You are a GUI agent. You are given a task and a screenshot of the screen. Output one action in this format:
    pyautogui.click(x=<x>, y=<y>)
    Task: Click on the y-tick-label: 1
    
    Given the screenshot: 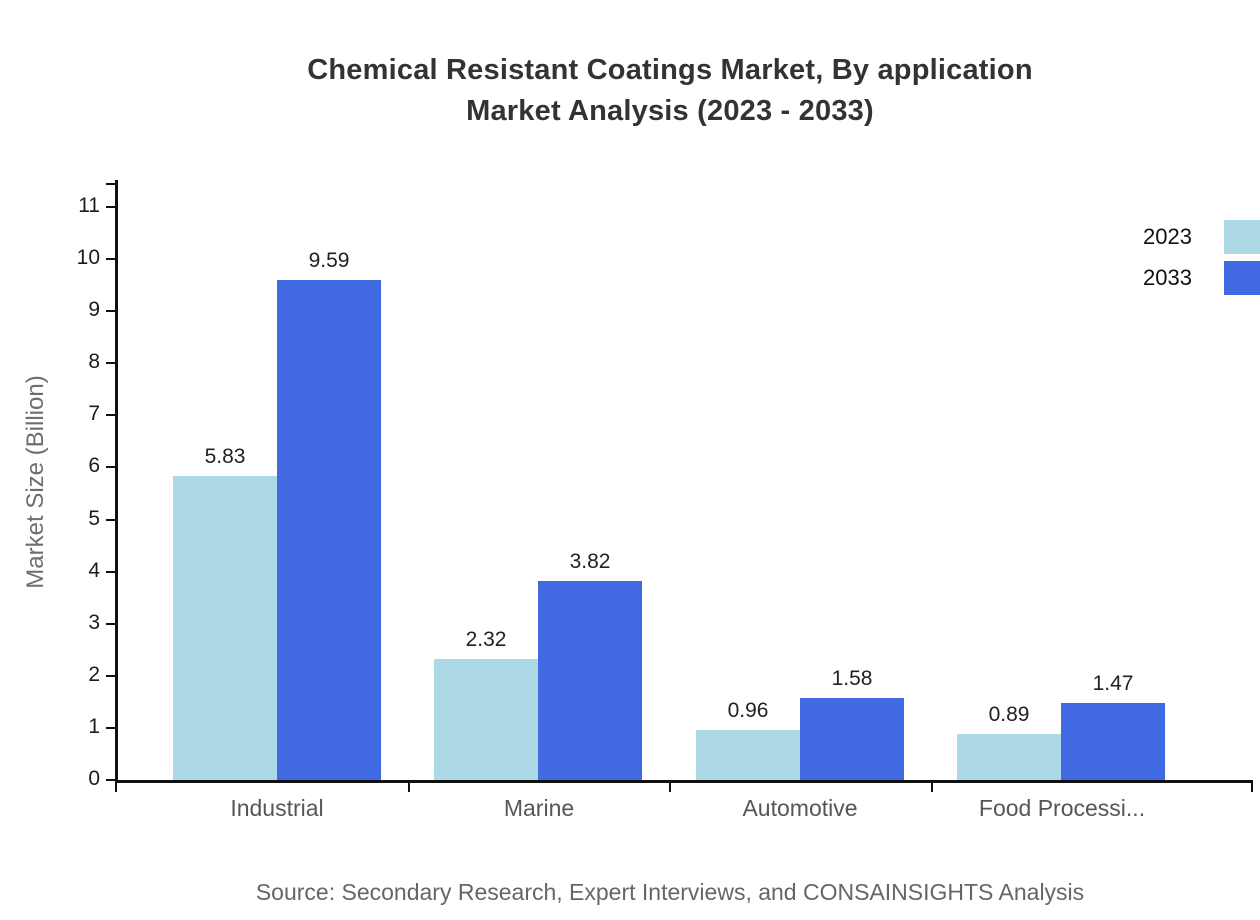 What is the action you would take?
    pyautogui.click(x=94, y=726)
    